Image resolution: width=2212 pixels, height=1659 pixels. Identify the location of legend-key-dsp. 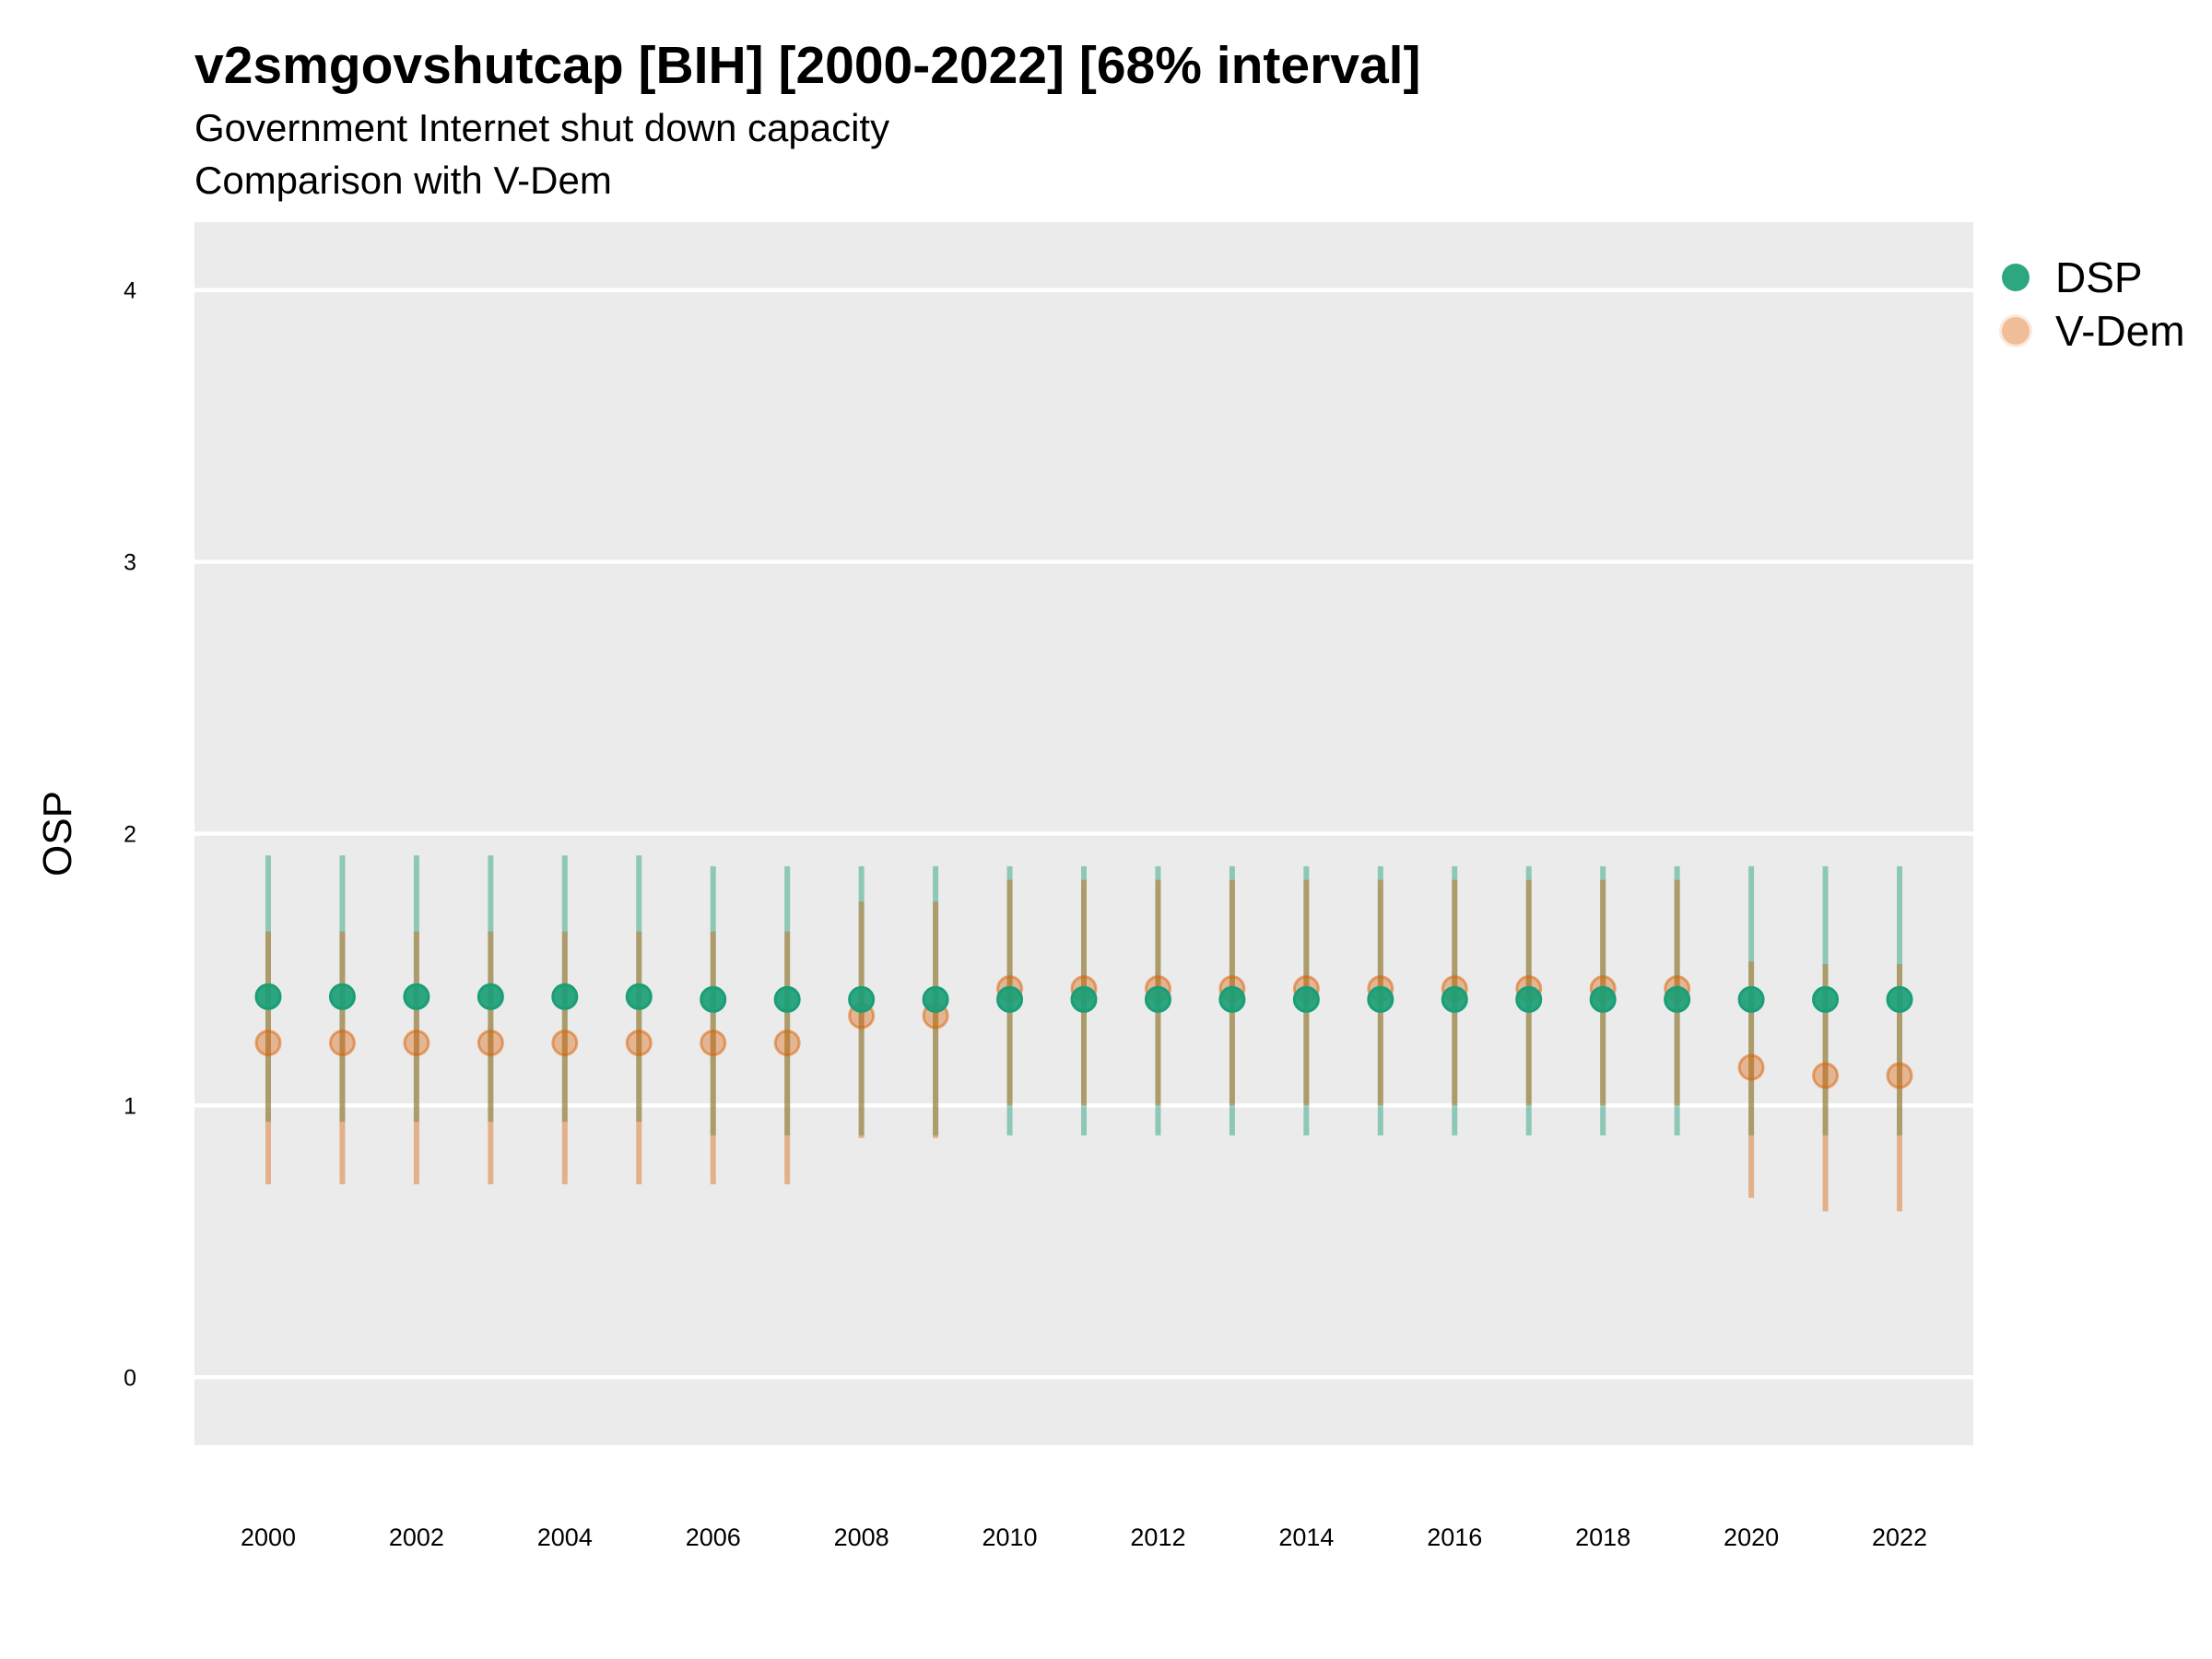
(2016, 277).